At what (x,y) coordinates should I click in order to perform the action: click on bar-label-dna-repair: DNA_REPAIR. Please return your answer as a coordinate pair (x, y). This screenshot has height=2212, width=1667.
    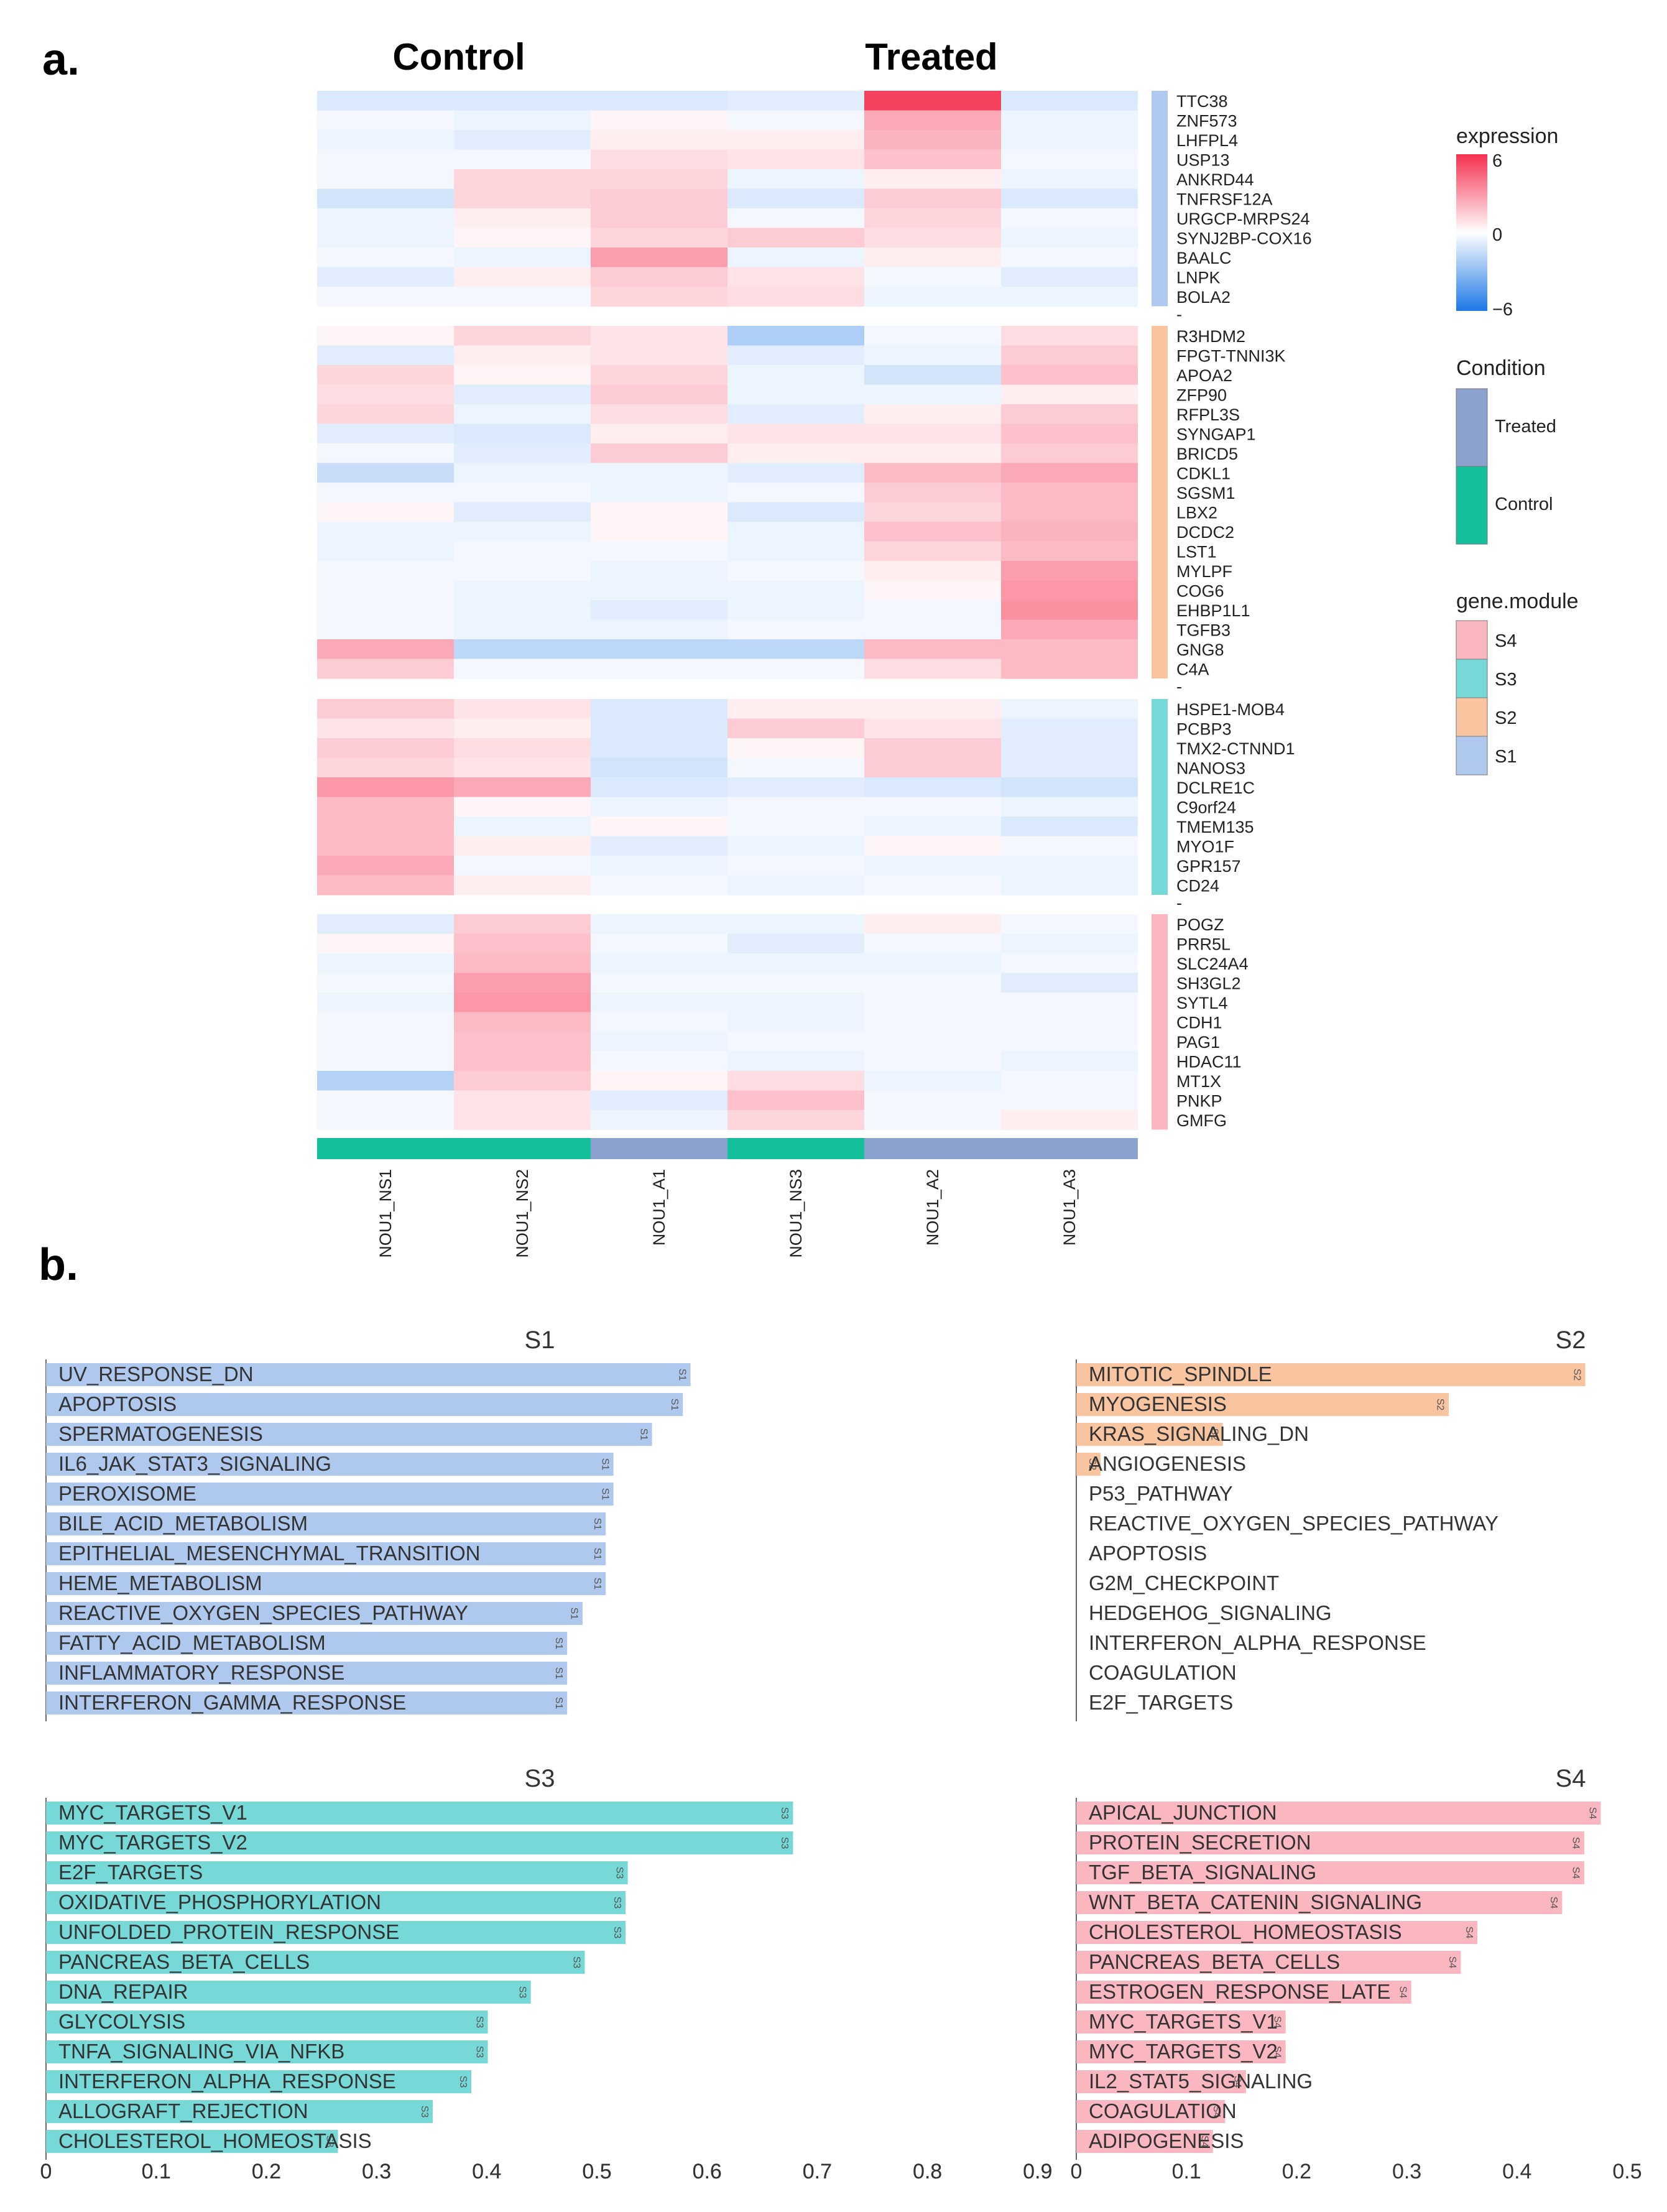
    Looking at the image, I should click on (123, 1991).